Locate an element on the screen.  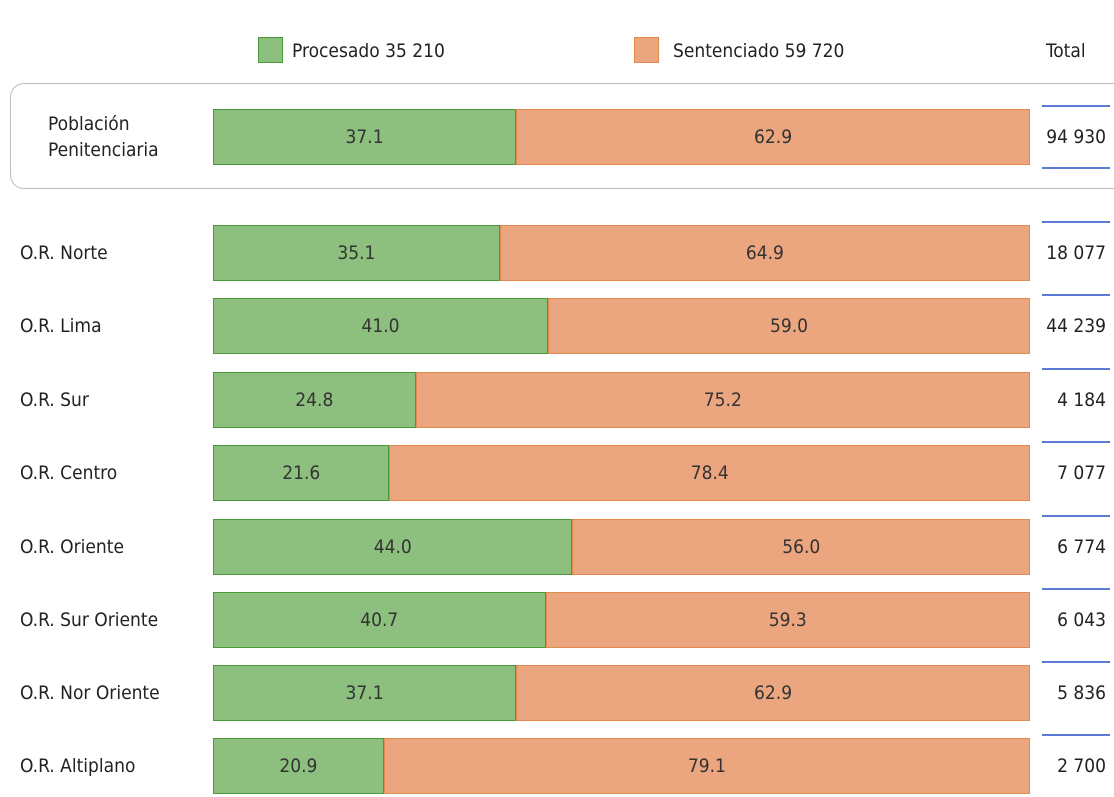
value-label: 64.9 is located at coordinates (764, 253).